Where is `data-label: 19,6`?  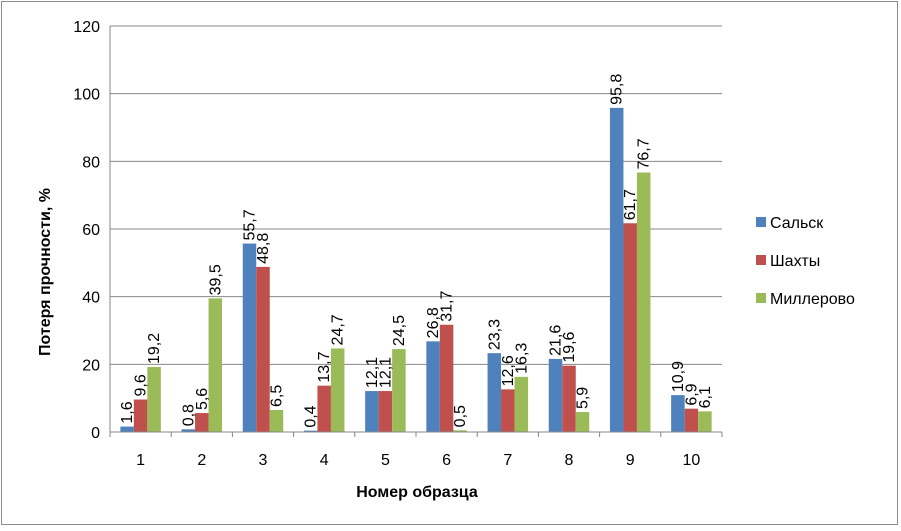
data-label: 19,6 is located at coordinates (569, 346).